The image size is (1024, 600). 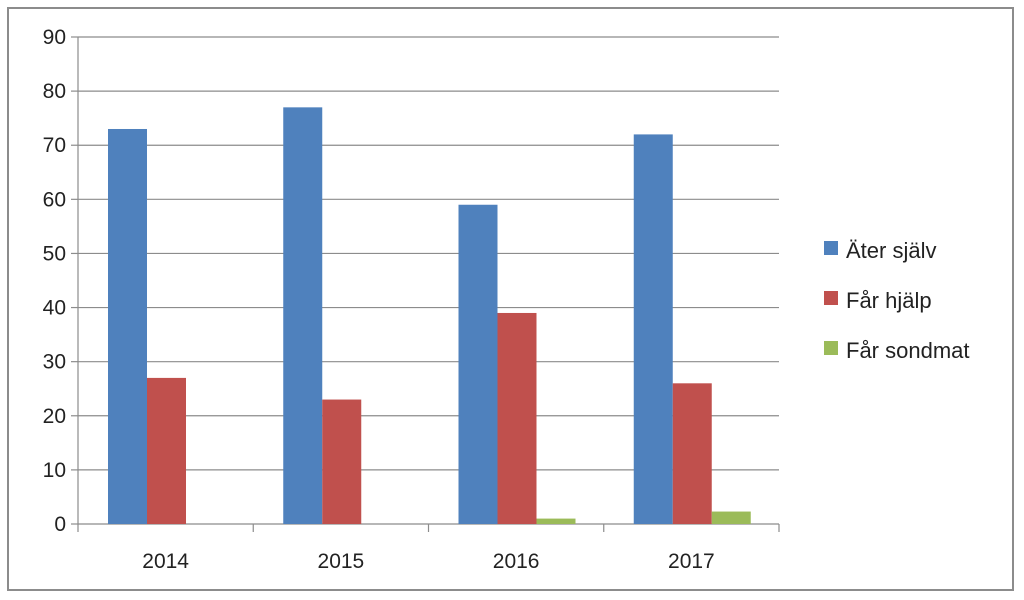 What do you see at coordinates (54, 281) in the screenshot?
I see `y-tick-labels: 0 10 20 30 40 50 60 70 80 90` at bounding box center [54, 281].